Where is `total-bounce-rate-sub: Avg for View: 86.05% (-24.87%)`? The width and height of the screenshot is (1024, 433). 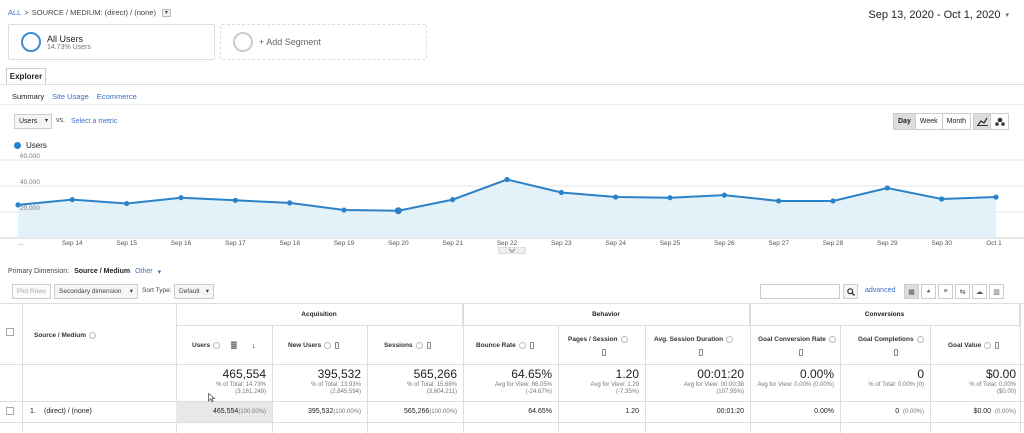
total-bounce-rate-sub: Avg for View: 86.05% (-24.87%) is located at coordinates (523, 388).